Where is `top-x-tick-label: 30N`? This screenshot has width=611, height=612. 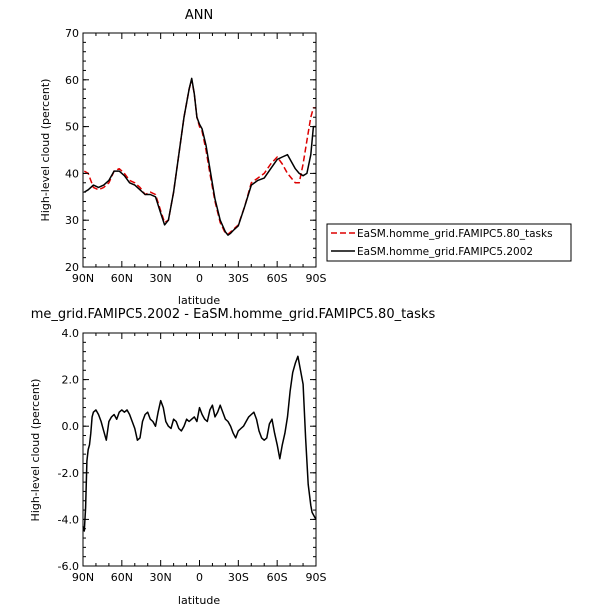 top-x-tick-label: 30N is located at coordinates (161, 278).